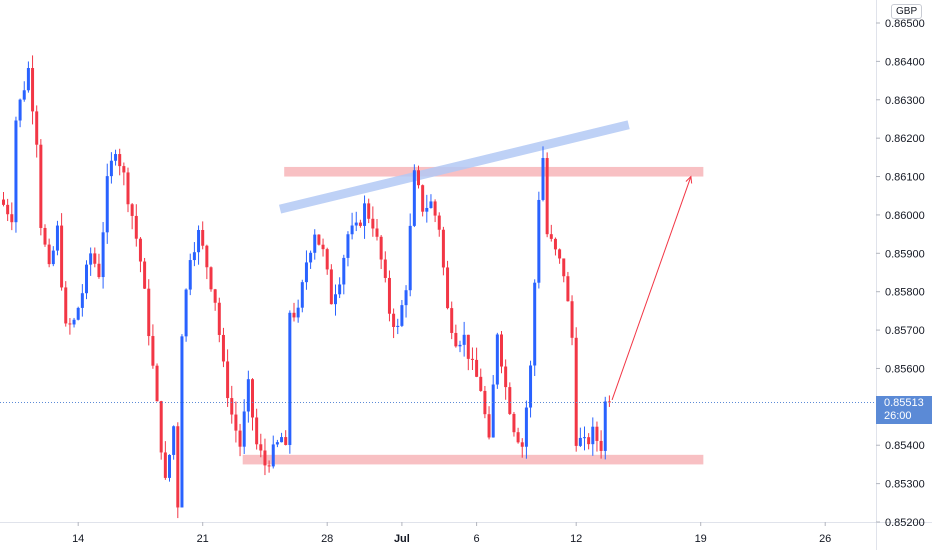  Describe the element at coordinates (203, 539) in the screenshot. I see `time-tick-label: 21` at that location.